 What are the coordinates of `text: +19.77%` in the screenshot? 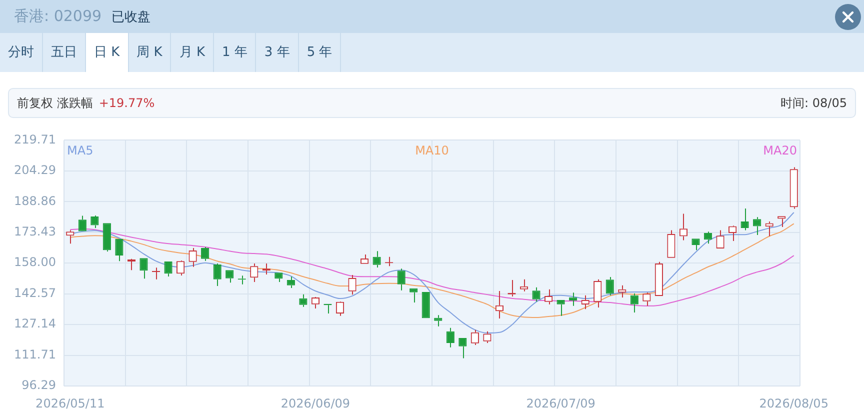 It's located at (126, 103).